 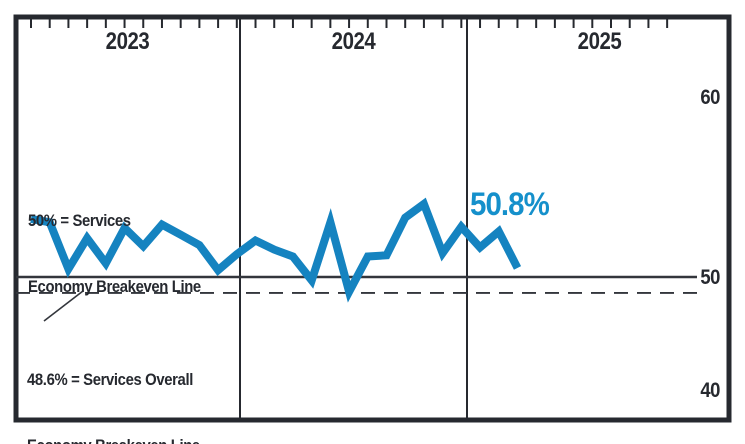 I want to click on y-axis-label-40: 40, so click(x=710, y=390).